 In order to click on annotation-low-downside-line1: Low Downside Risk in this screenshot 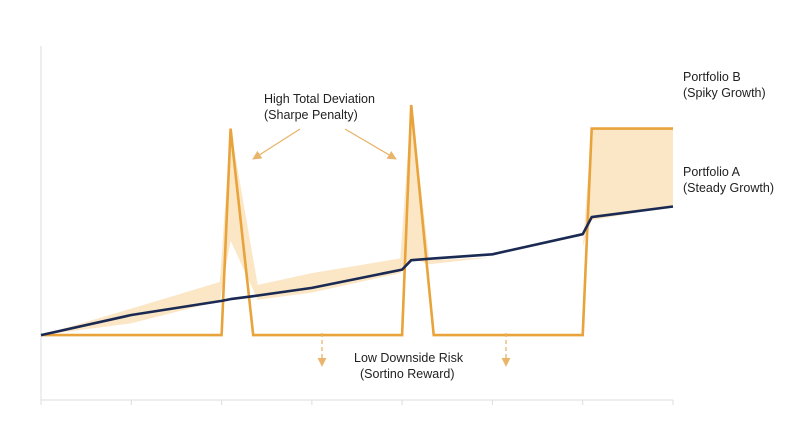, I will do `click(409, 358)`.